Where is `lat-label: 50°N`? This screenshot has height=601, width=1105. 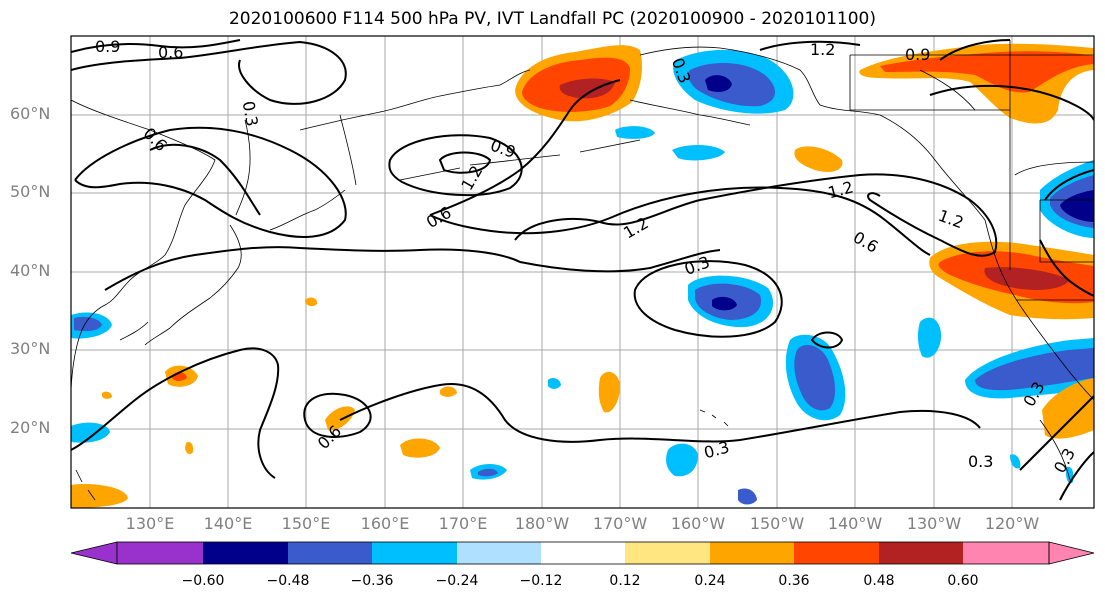
lat-label: 50°N is located at coordinates (30, 191).